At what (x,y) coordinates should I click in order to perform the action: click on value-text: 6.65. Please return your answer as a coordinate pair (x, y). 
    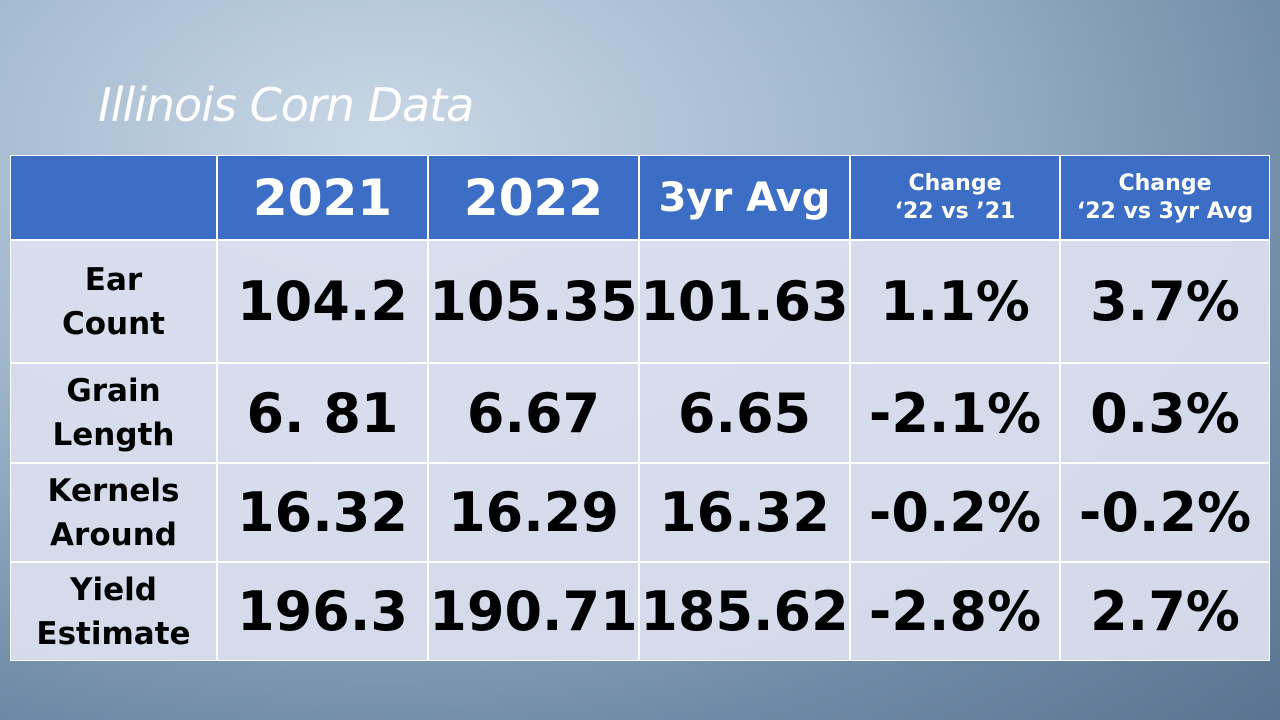
    Looking at the image, I should click on (744, 413).